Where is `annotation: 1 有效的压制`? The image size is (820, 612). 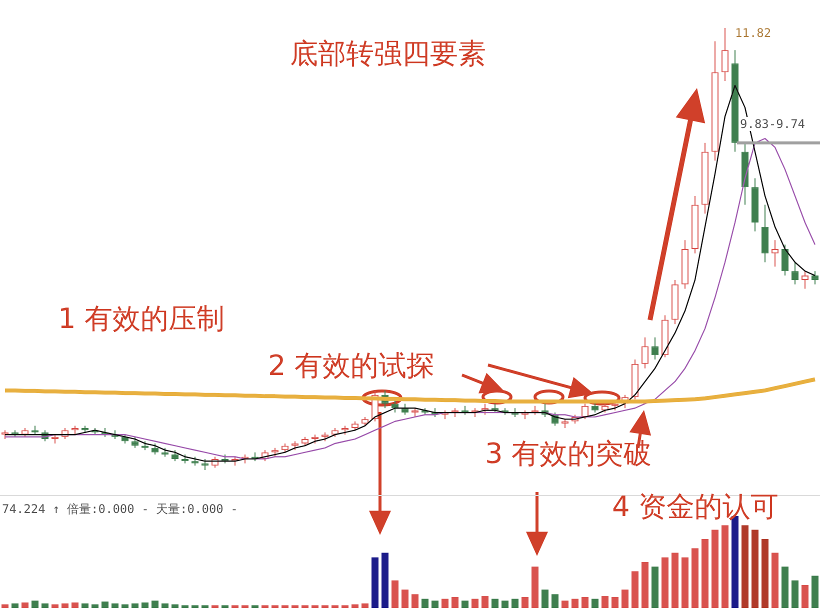 annotation: 1 有效的压制 is located at coordinates (141, 319).